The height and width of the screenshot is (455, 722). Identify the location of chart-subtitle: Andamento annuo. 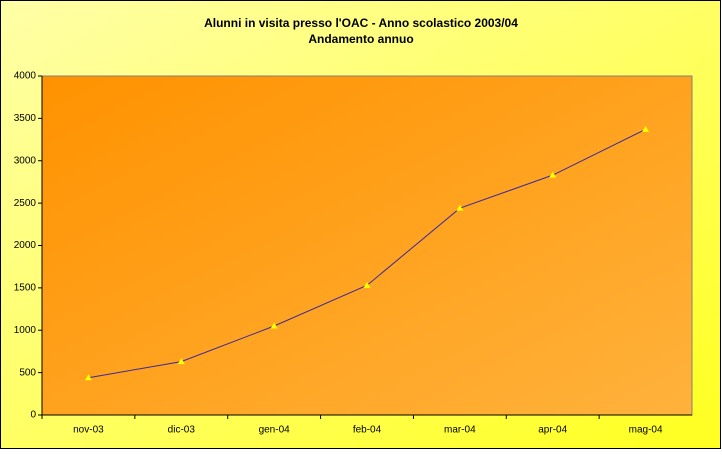
(360, 39).